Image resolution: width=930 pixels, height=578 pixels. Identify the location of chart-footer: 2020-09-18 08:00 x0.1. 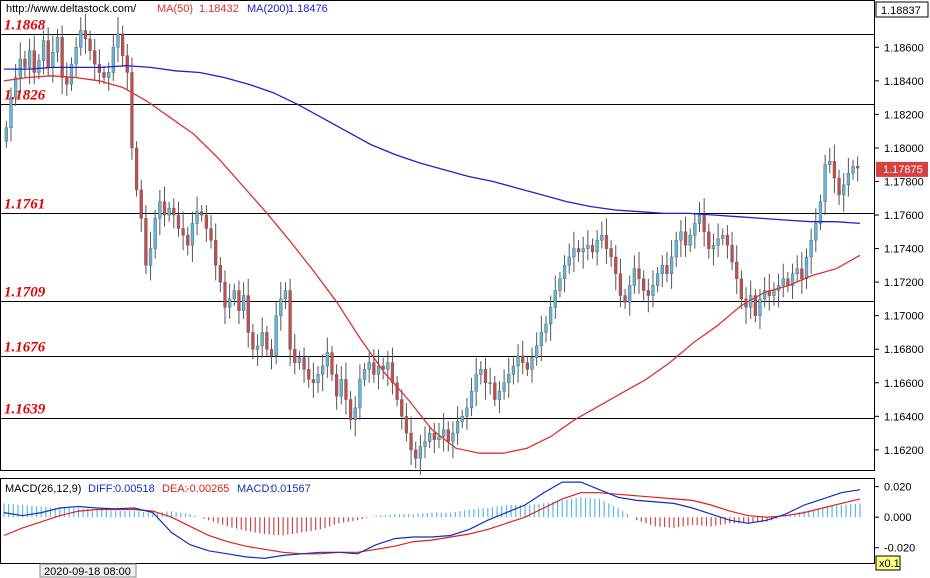
(470, 566).